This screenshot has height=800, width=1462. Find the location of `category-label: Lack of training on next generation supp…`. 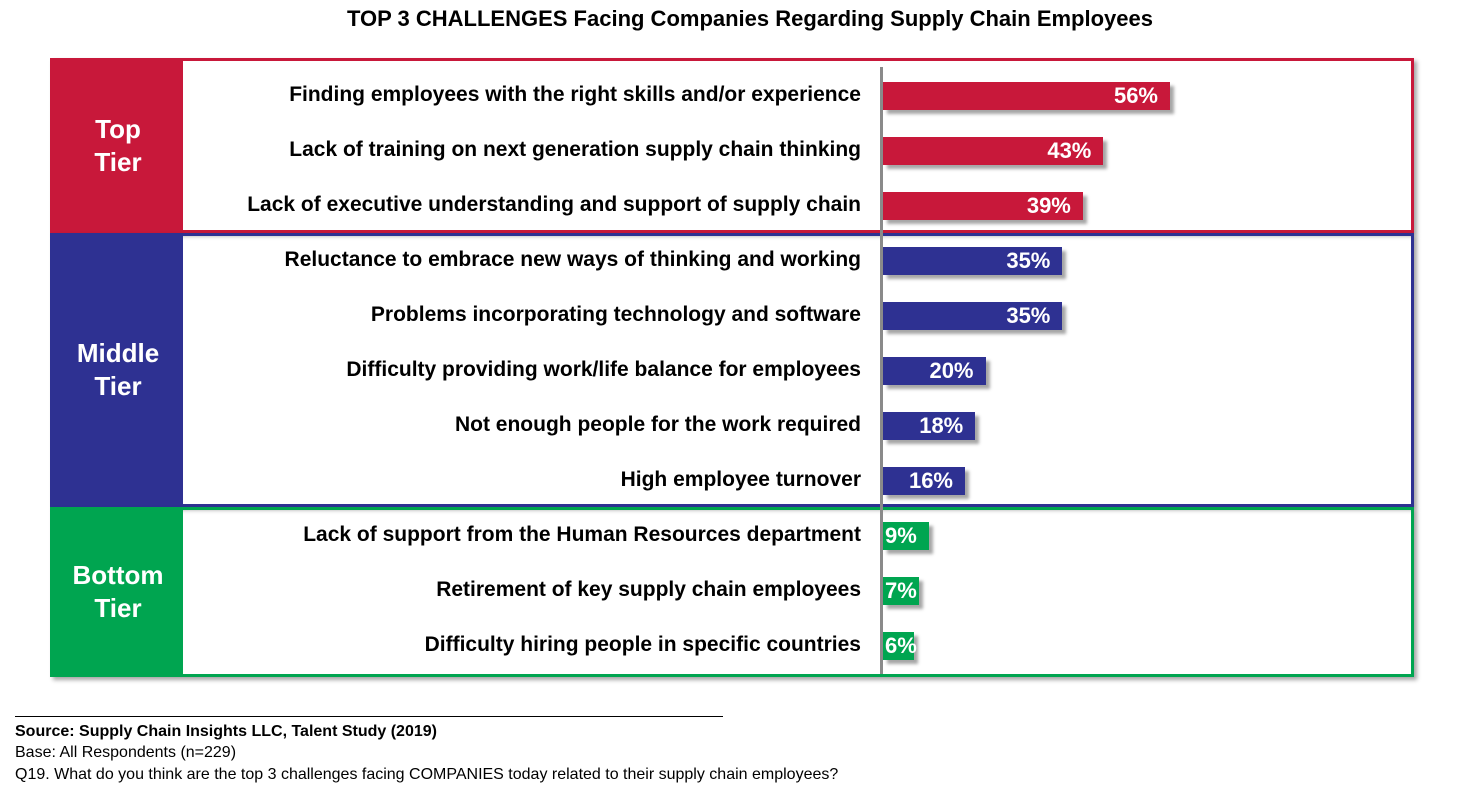

category-label: Lack of training on next generation supp… is located at coordinates (575, 149).